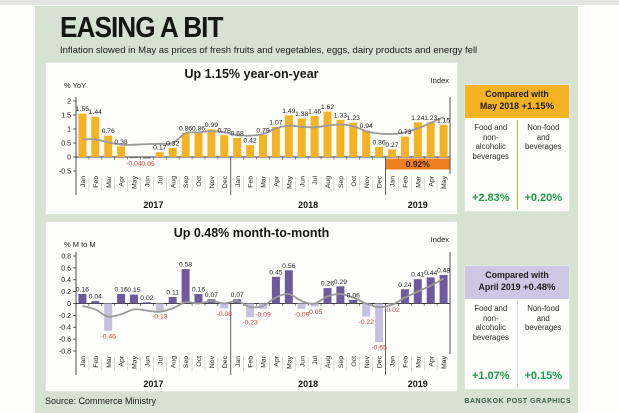 The width and height of the screenshot is (619, 413). I want to click on compare-header-period: April 2019, so click(499, 286).